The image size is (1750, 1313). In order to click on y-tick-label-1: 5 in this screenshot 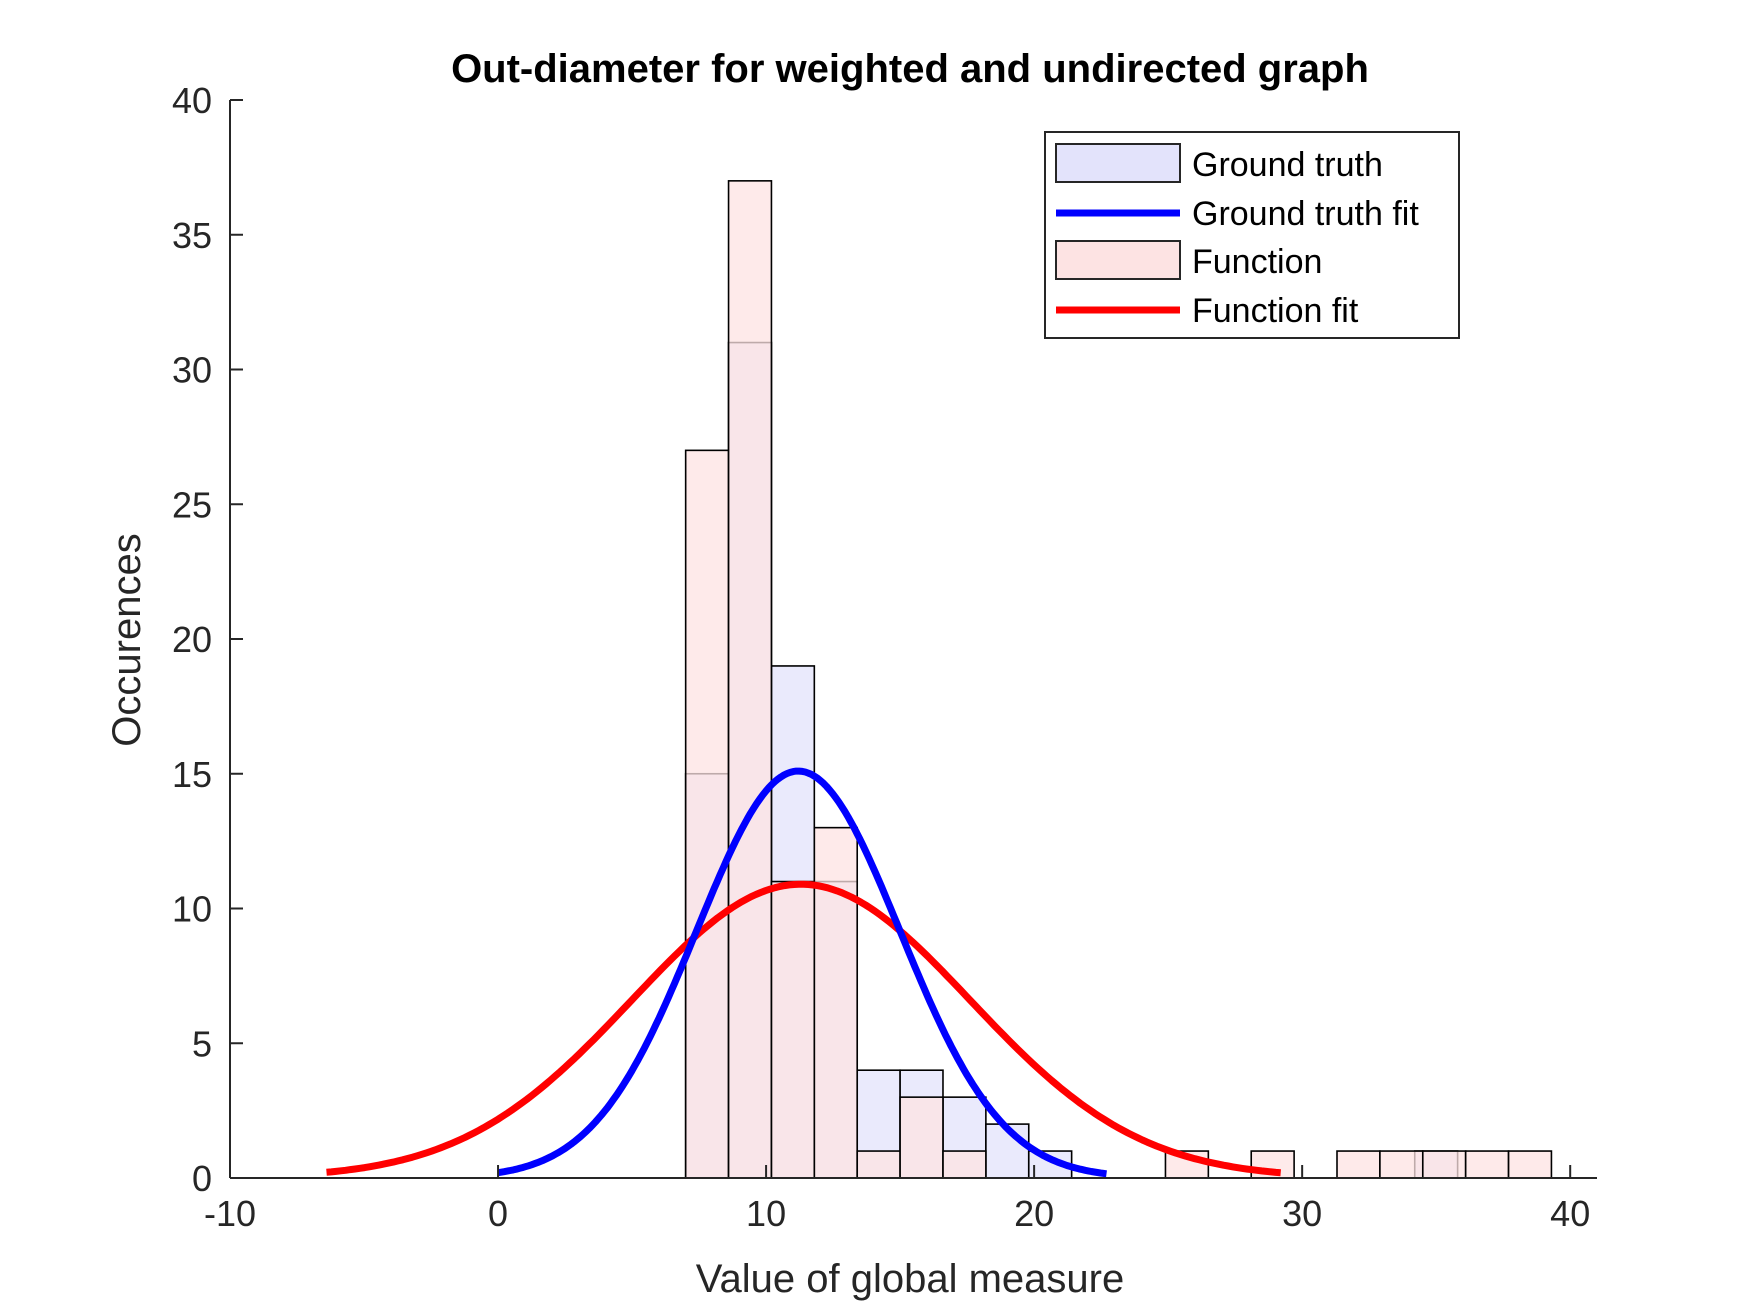, I will do `click(202, 1043)`.